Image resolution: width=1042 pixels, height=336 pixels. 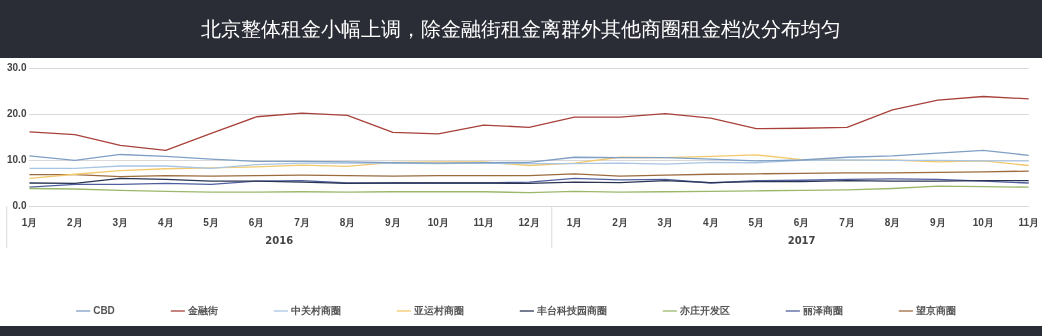 I want to click on legend-label: 望京商圈, so click(x=935, y=310).